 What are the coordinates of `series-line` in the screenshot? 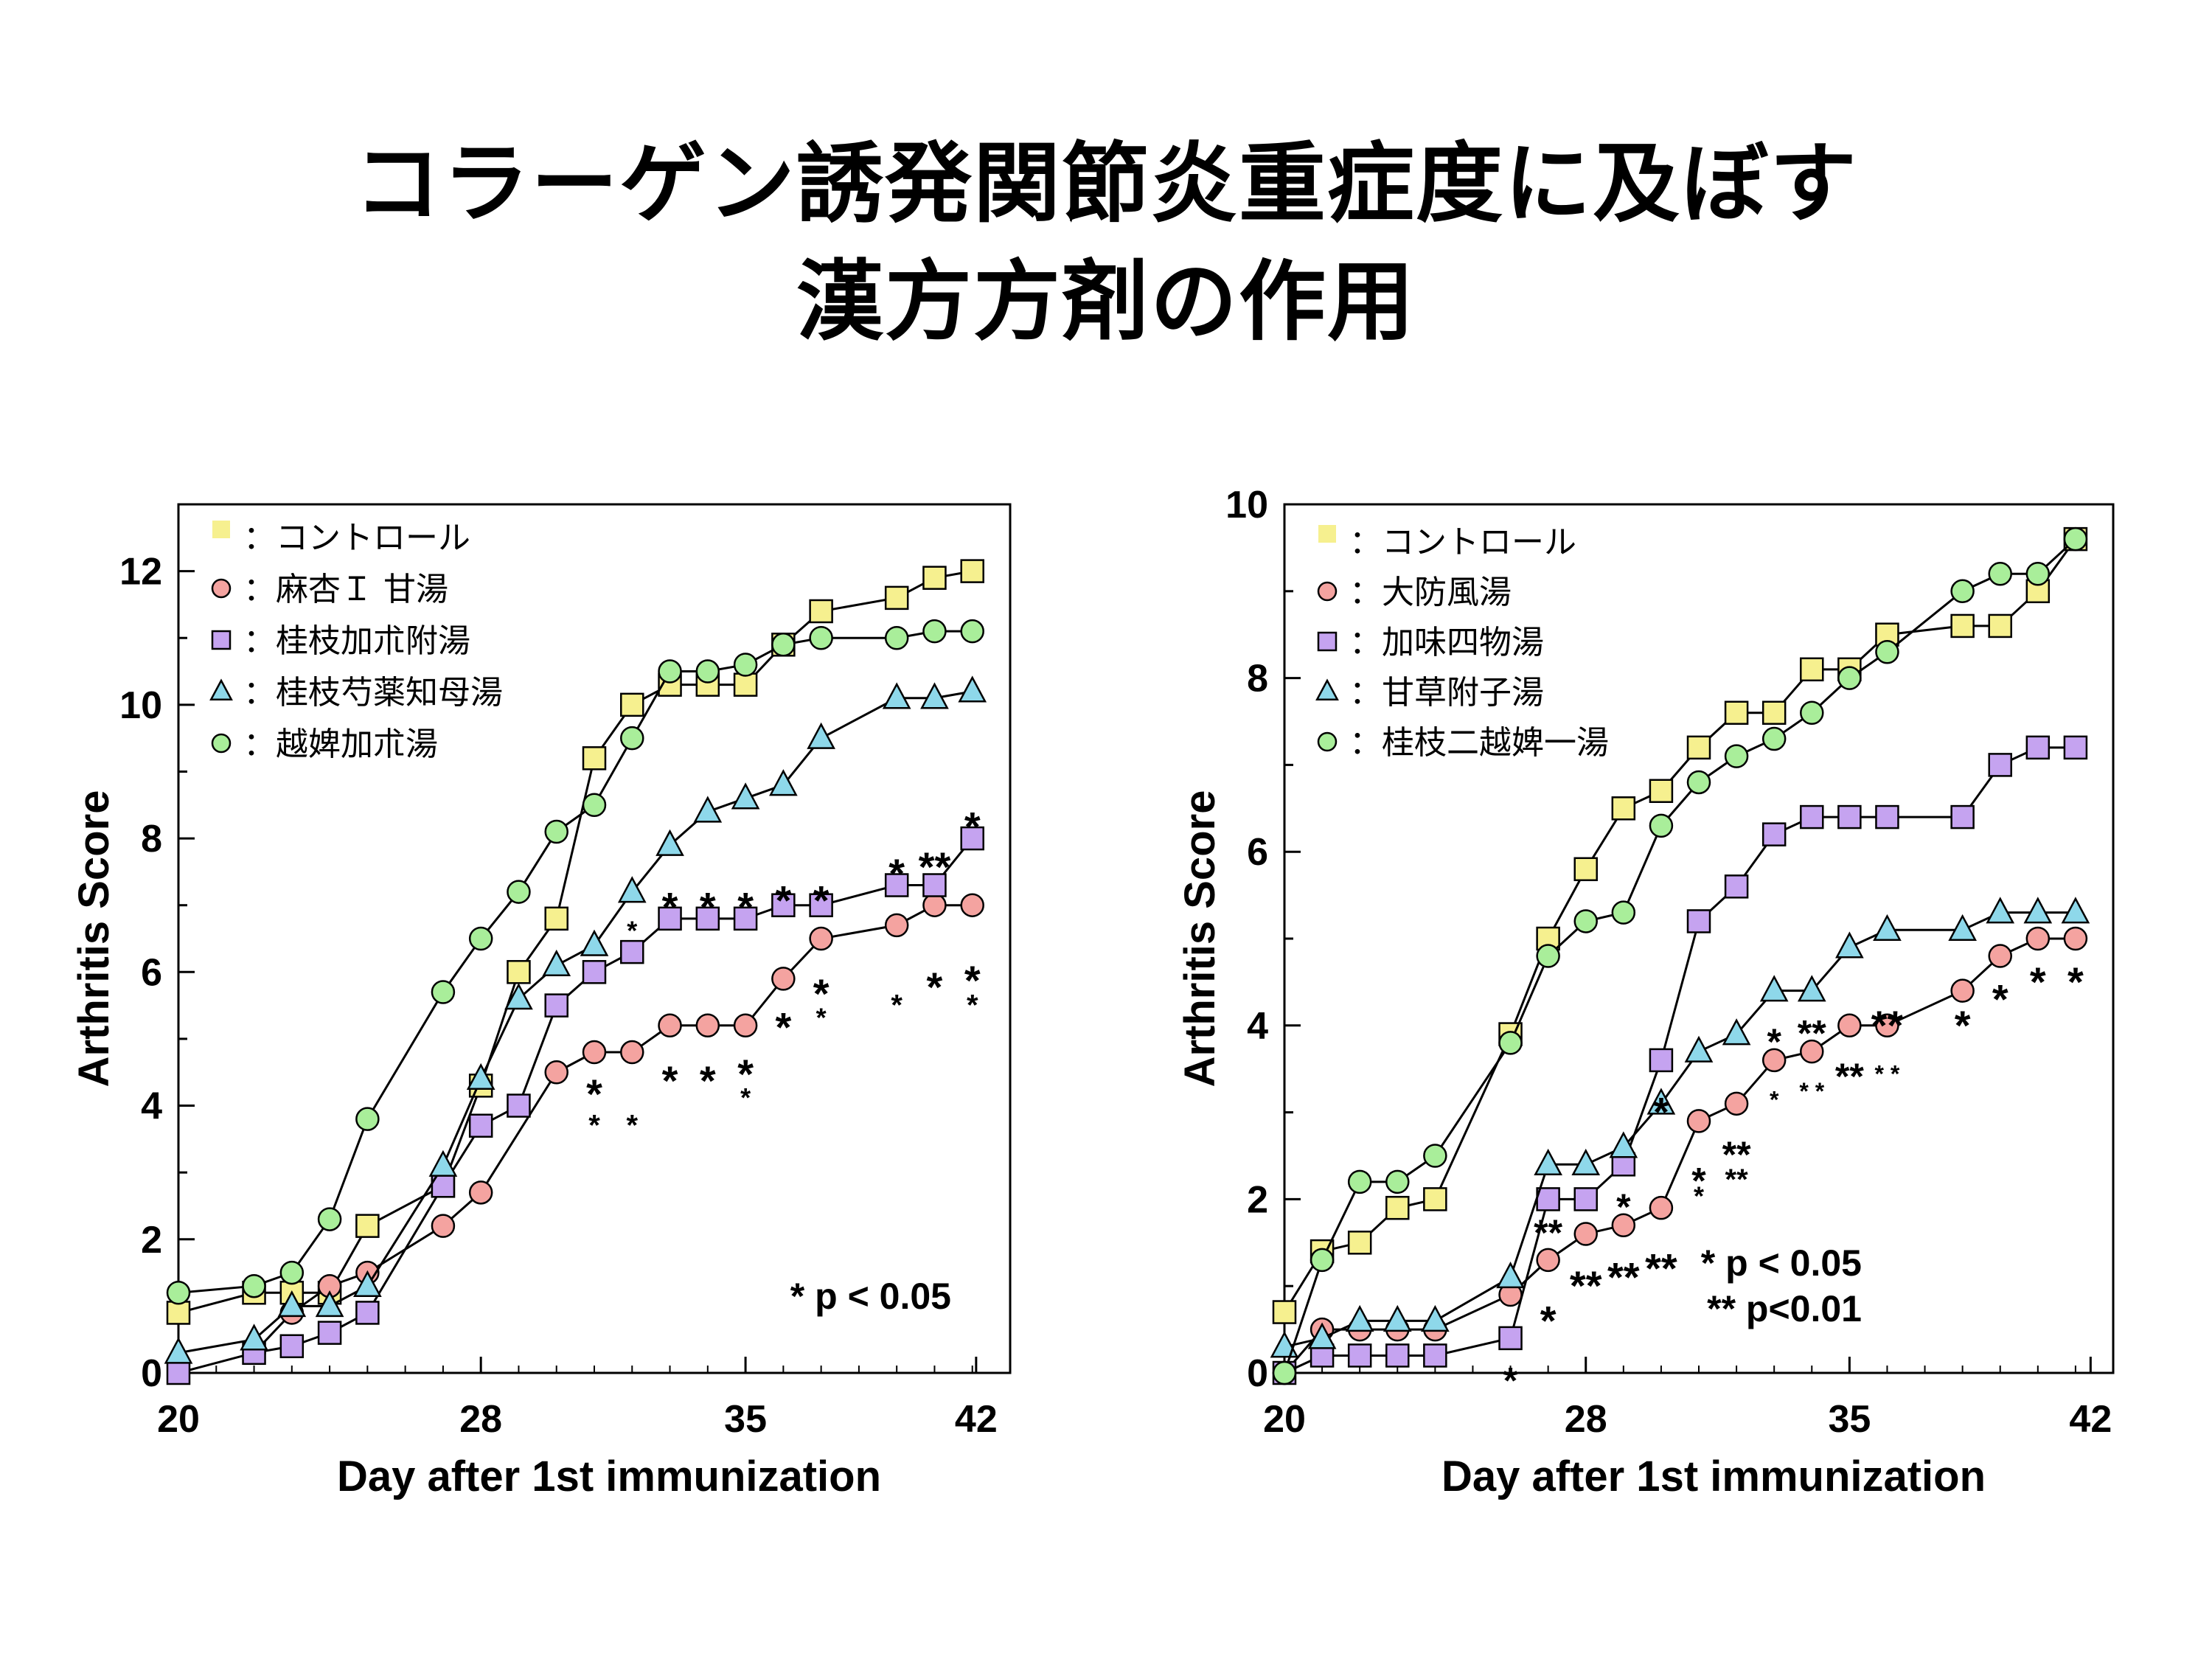 It's located at (1680, 1130).